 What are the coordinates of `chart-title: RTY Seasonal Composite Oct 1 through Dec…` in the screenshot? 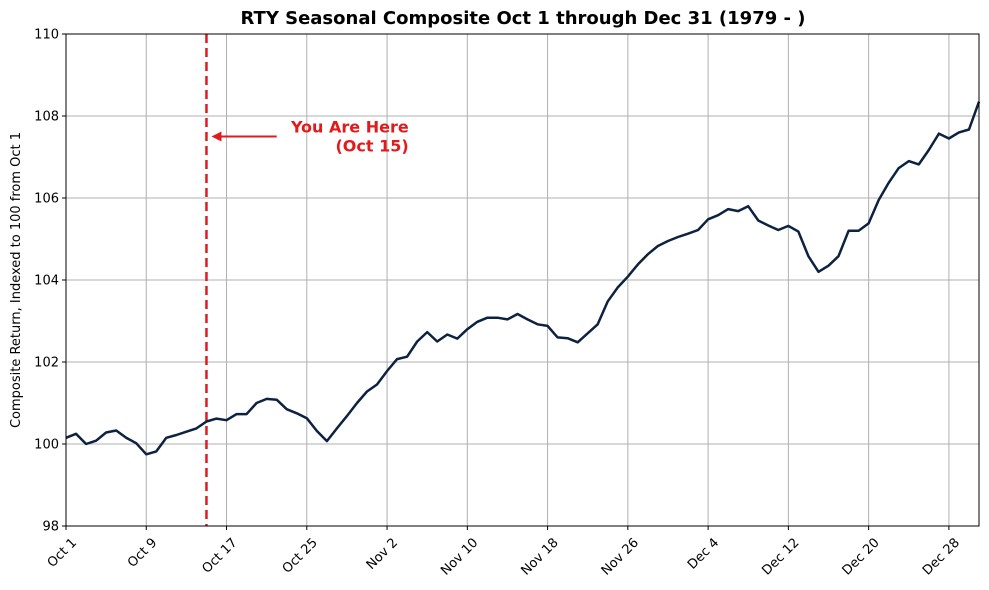 It's located at (522, 18).